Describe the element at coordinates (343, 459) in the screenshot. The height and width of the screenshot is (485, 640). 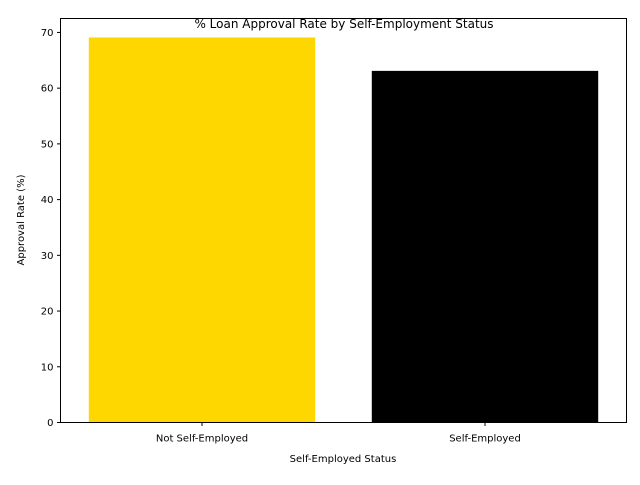
I see `x-axis-label: Self-Employed Status` at that location.